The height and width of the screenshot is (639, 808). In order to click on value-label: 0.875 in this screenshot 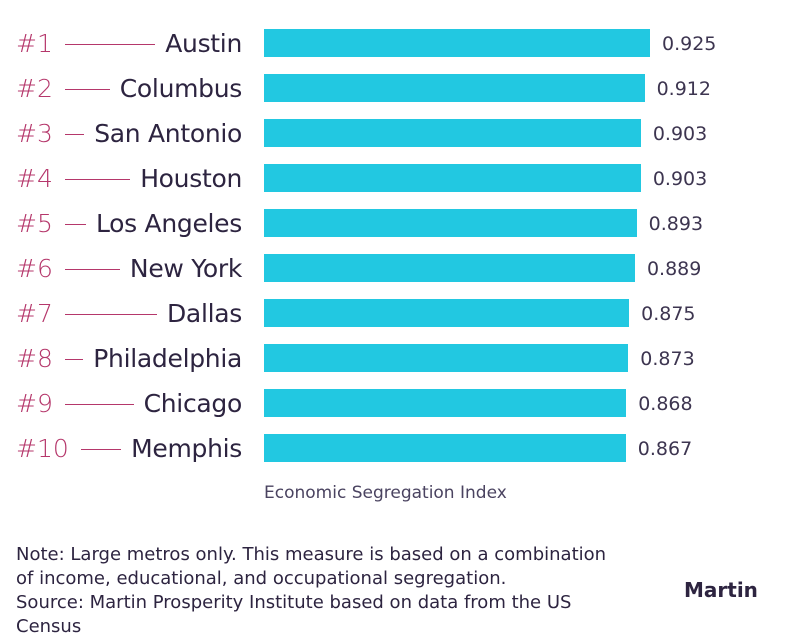, I will do `click(668, 314)`.